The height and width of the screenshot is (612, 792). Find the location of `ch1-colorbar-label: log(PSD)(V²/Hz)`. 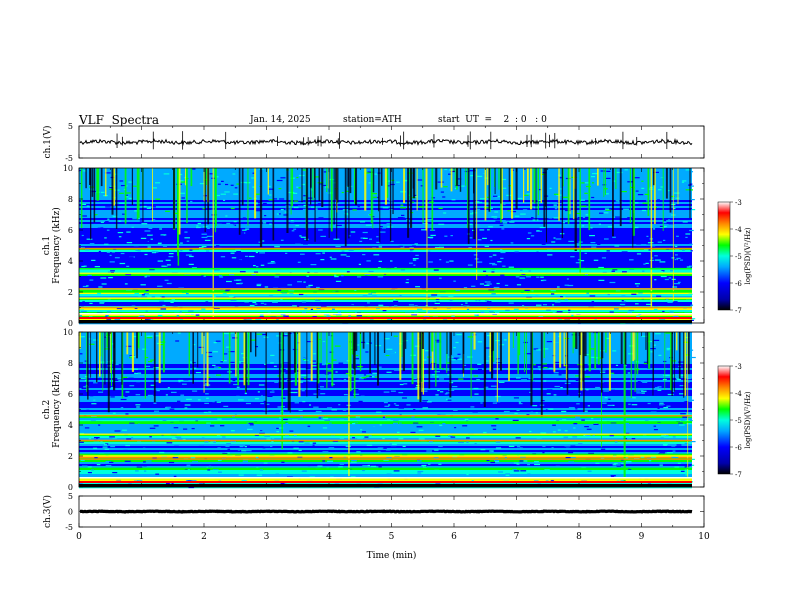

ch1-colorbar-label: log(PSD)(V²/Hz) is located at coordinates (748, 255).